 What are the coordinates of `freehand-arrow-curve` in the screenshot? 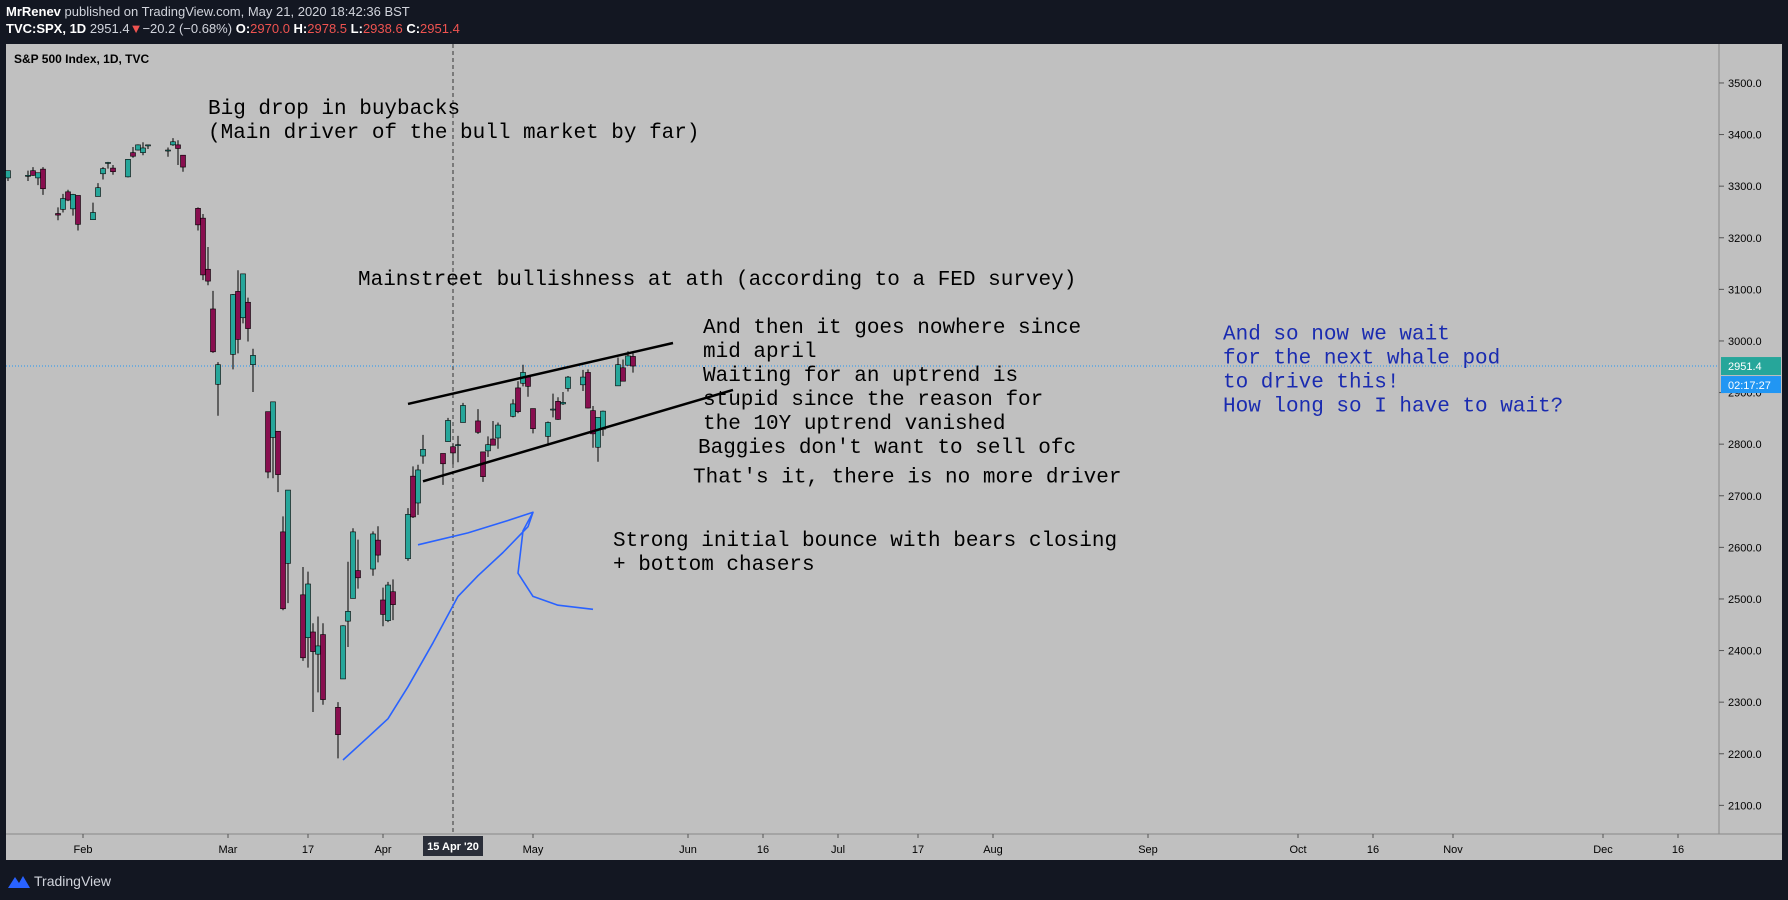 It's located at (468, 636).